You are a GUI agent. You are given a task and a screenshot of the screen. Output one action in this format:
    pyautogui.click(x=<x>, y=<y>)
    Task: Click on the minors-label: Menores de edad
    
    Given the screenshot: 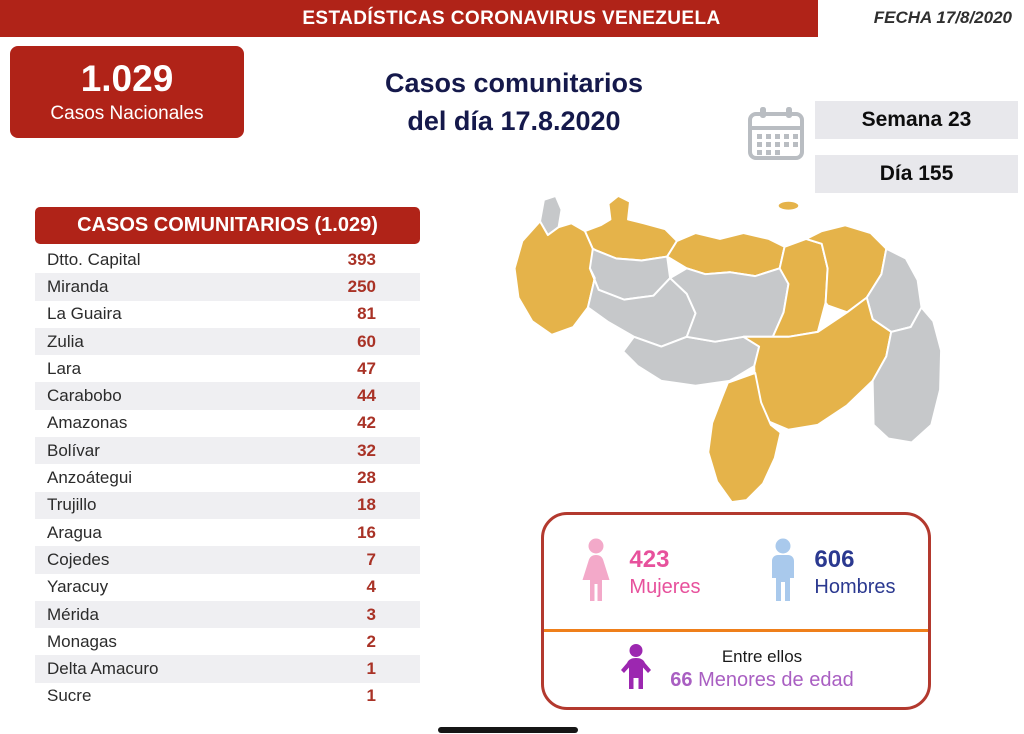 What is the action you would take?
    pyautogui.click(x=776, y=680)
    